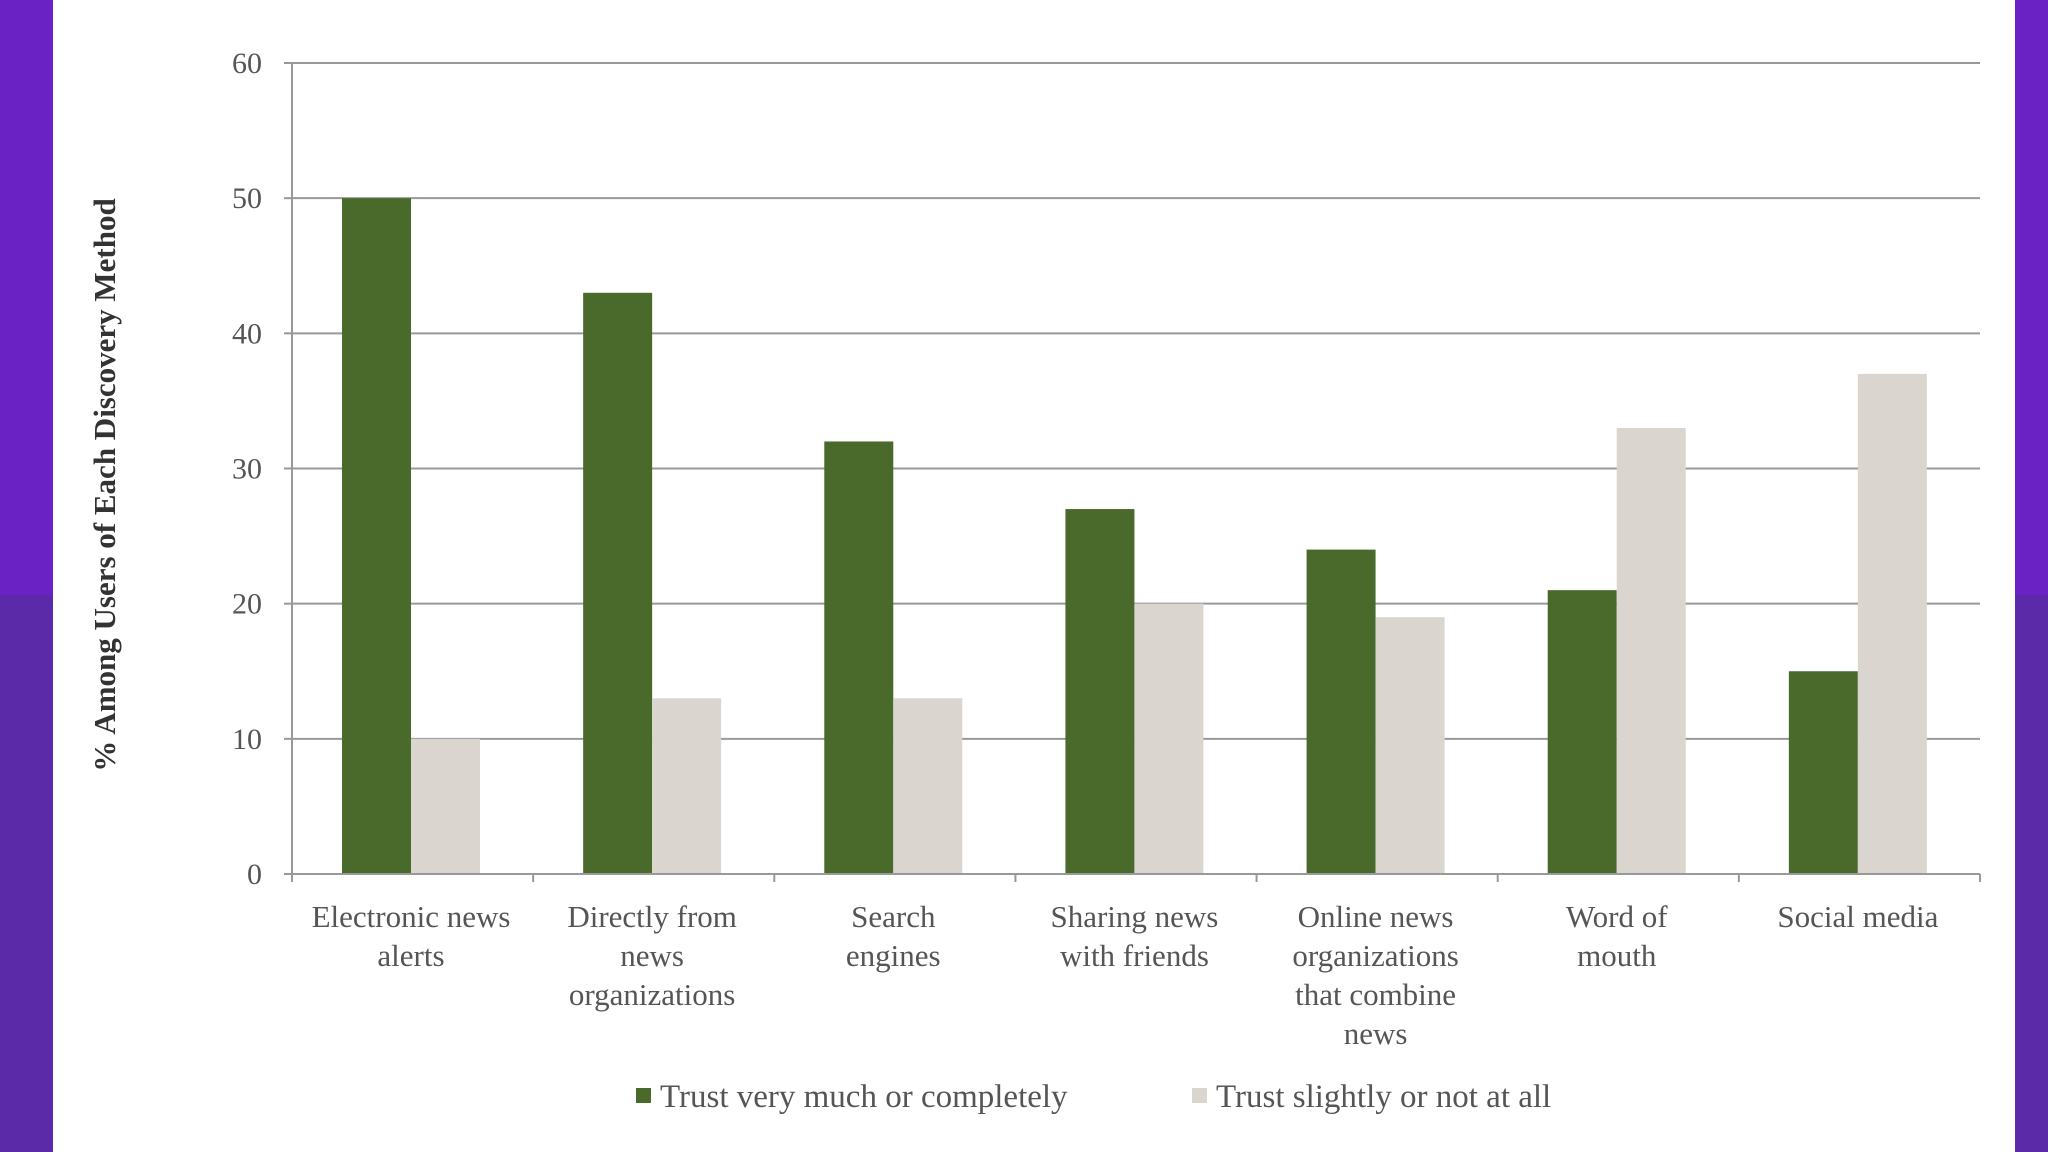  I want to click on y-tick-label: 0, so click(254, 874).